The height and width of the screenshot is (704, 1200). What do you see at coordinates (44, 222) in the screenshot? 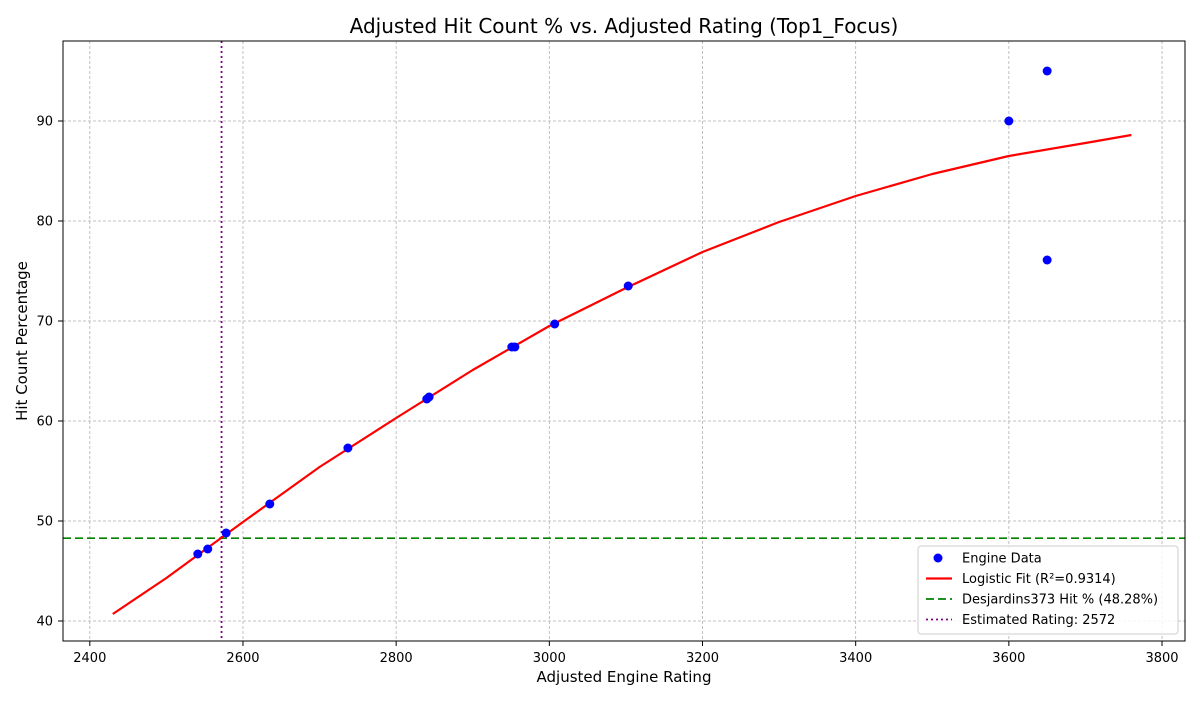
I see `y-tick-label: 80` at bounding box center [44, 222].